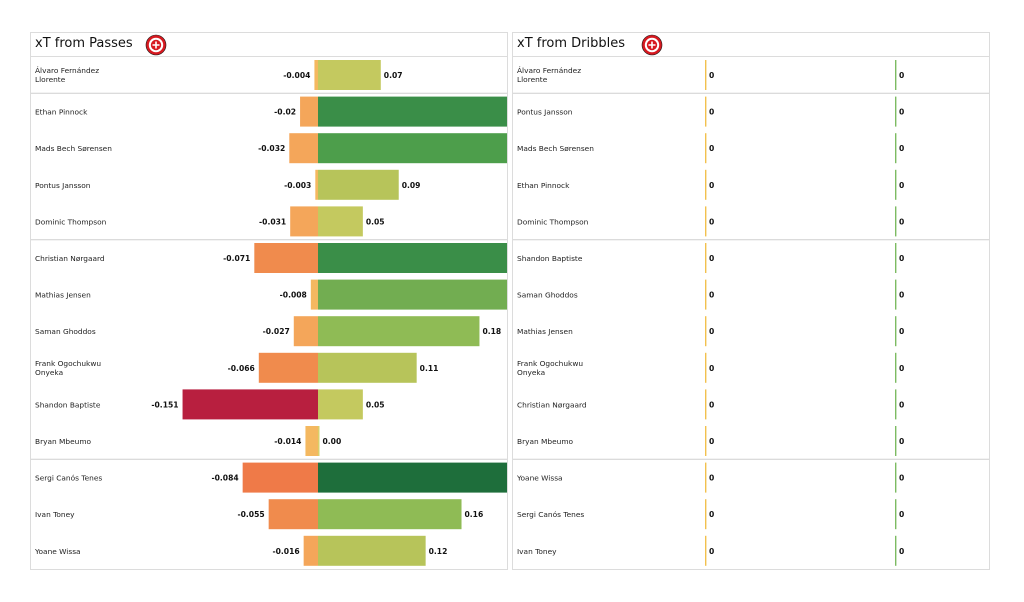  What do you see at coordinates (236, 258) in the screenshot?
I see `negative-xt-value: -0.071` at bounding box center [236, 258].